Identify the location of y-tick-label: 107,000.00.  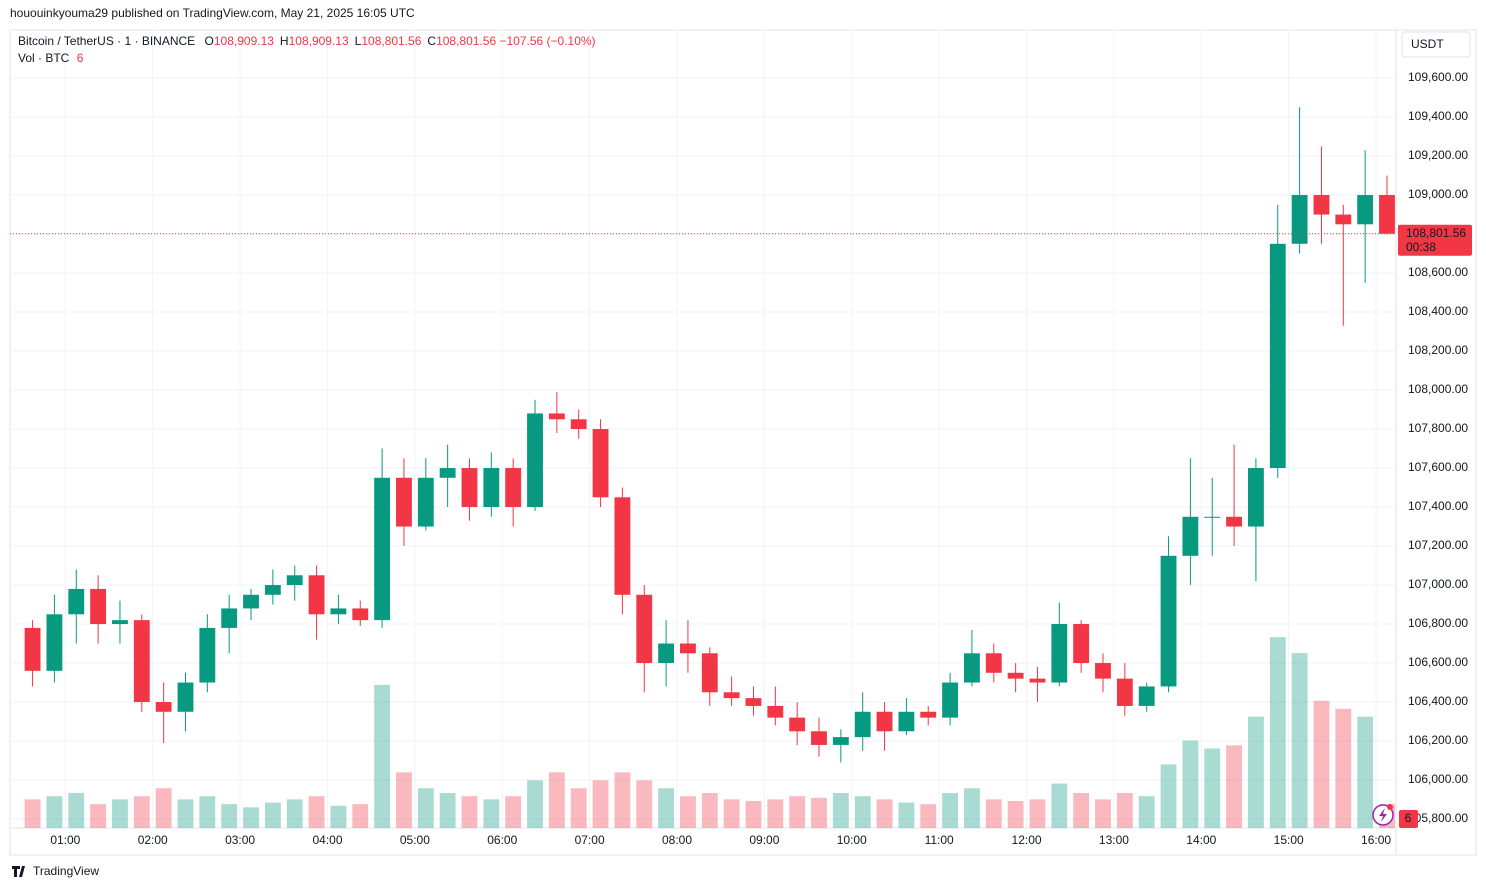
(1438, 584).